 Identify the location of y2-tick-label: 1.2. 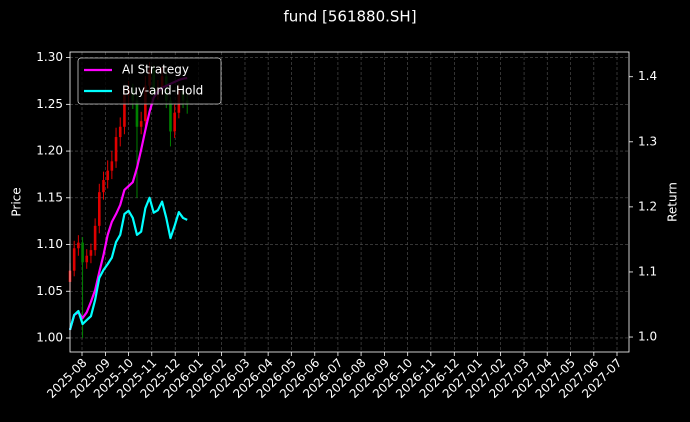
(647, 206).